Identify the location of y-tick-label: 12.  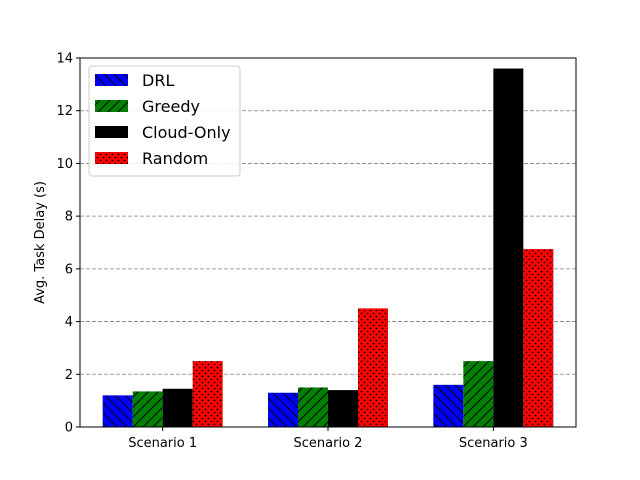
(64, 111).